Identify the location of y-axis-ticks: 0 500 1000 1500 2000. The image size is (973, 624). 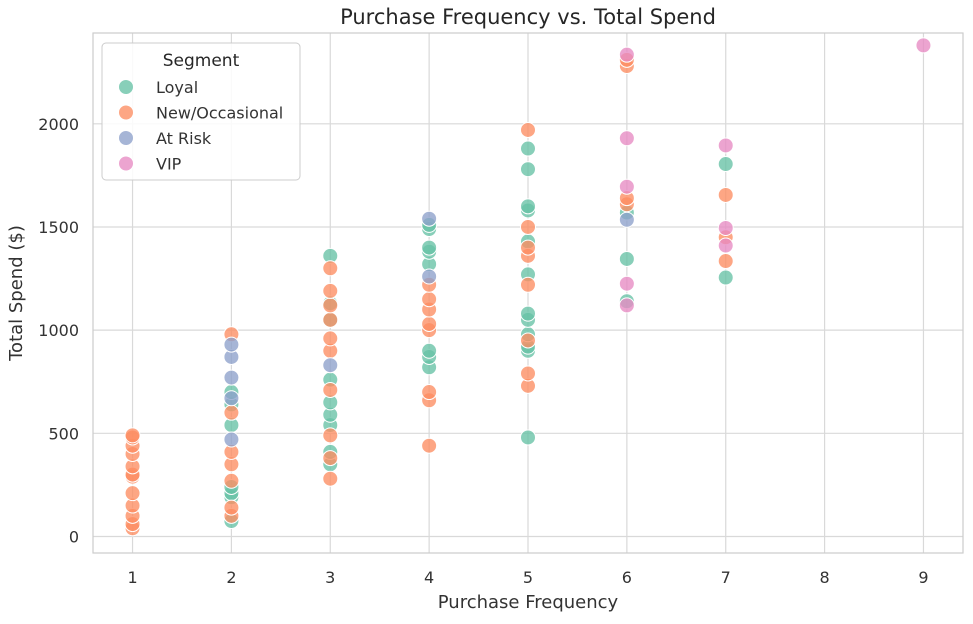
(58, 331).